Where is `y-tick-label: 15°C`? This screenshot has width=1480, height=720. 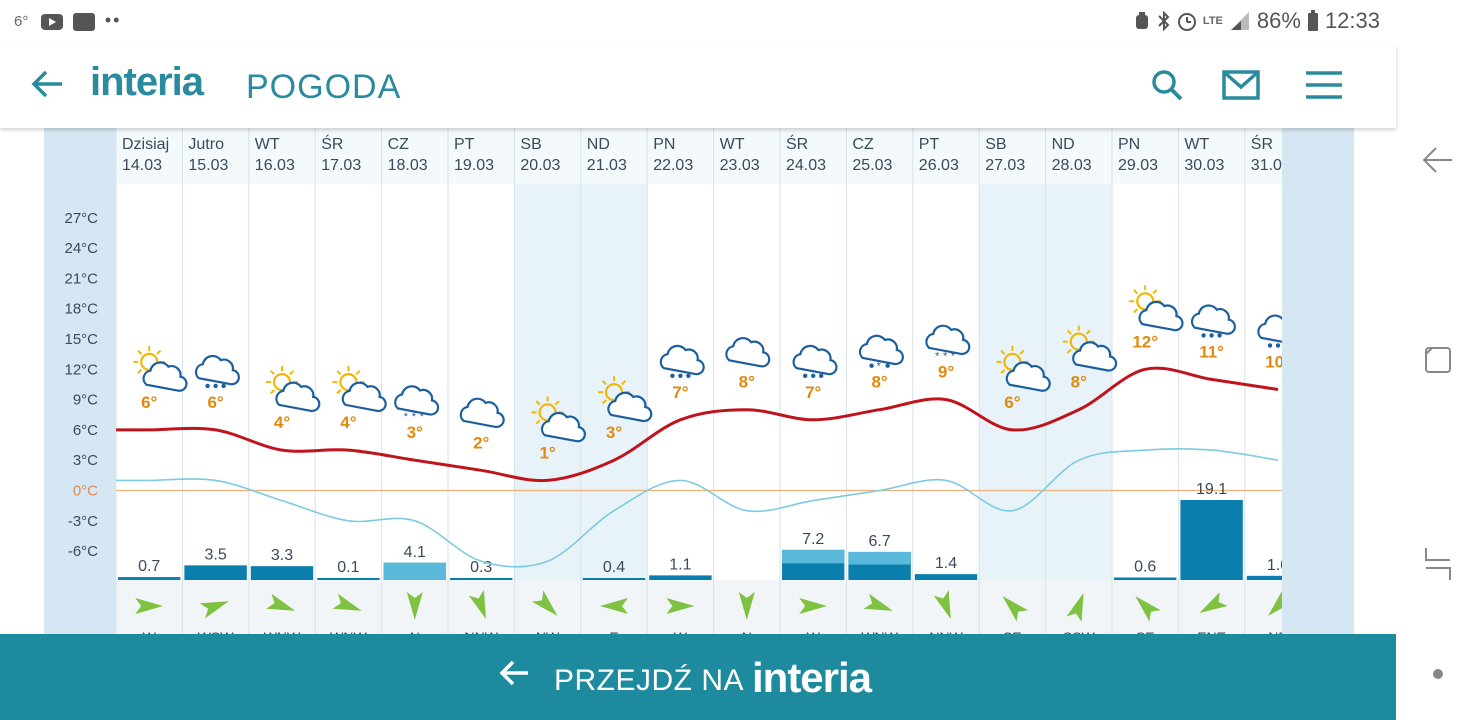
y-tick-label: 15°C is located at coordinates (81, 339).